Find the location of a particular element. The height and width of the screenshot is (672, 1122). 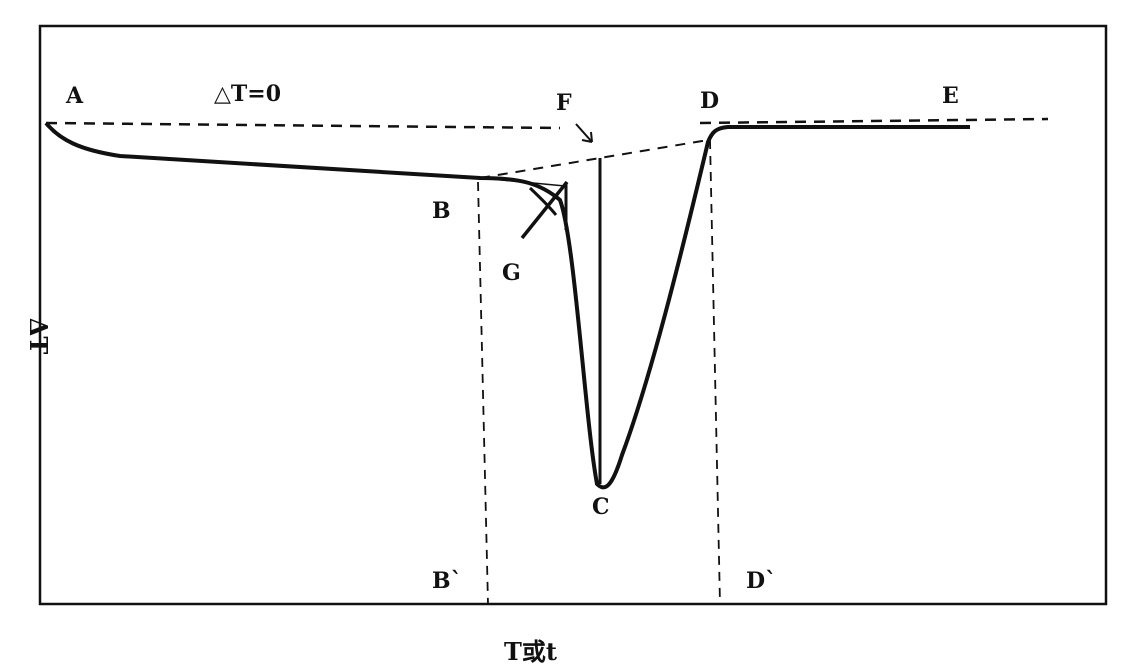

point-label-d-prime: D` is located at coordinates (761, 581).